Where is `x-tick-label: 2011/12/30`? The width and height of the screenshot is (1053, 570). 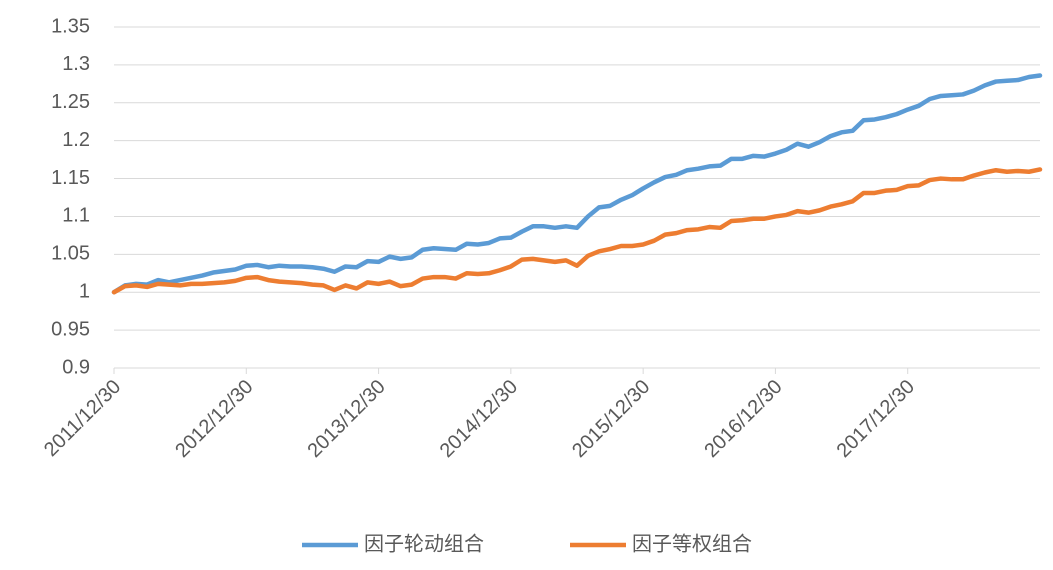
x-tick-label: 2011/12/30 is located at coordinates (82, 418).